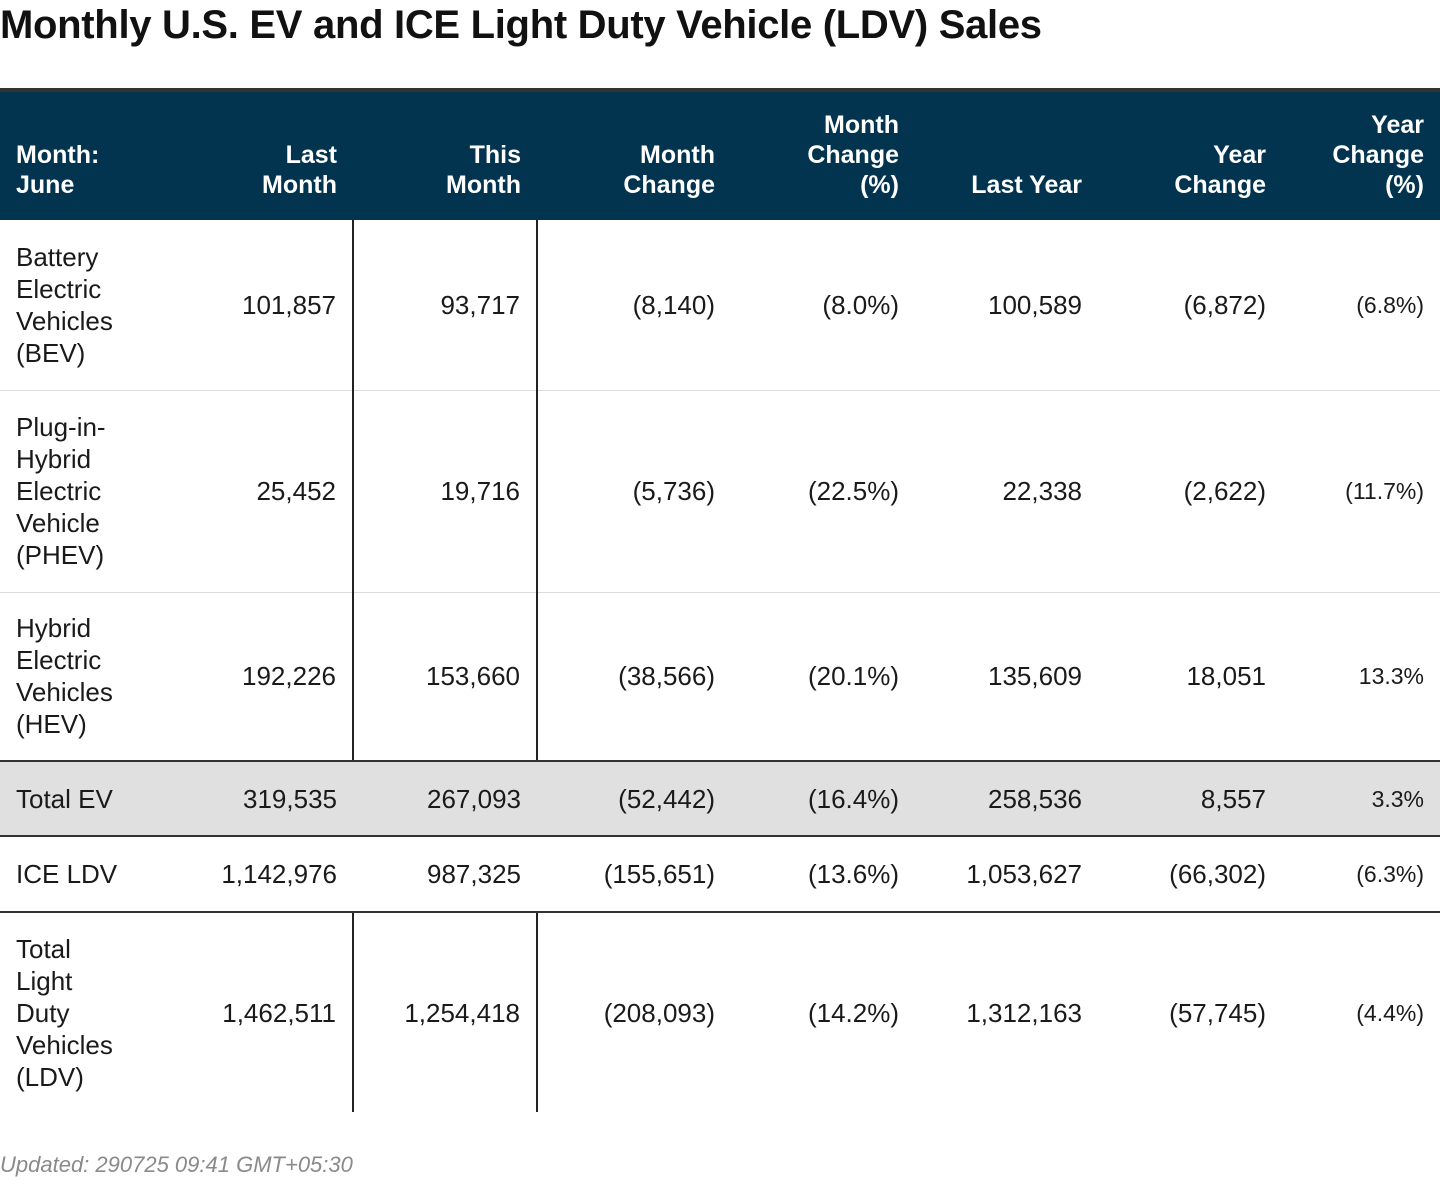 The width and height of the screenshot is (1440, 1184). What do you see at coordinates (823, 305) in the screenshot?
I see `cell-month-change-pct: (8.0%)` at bounding box center [823, 305].